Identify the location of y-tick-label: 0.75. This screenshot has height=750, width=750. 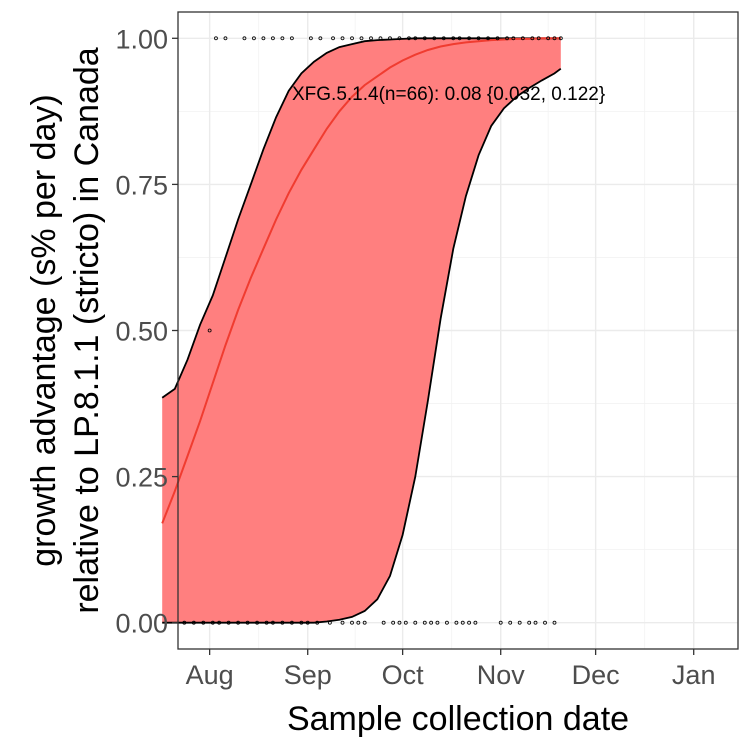
(141, 185).